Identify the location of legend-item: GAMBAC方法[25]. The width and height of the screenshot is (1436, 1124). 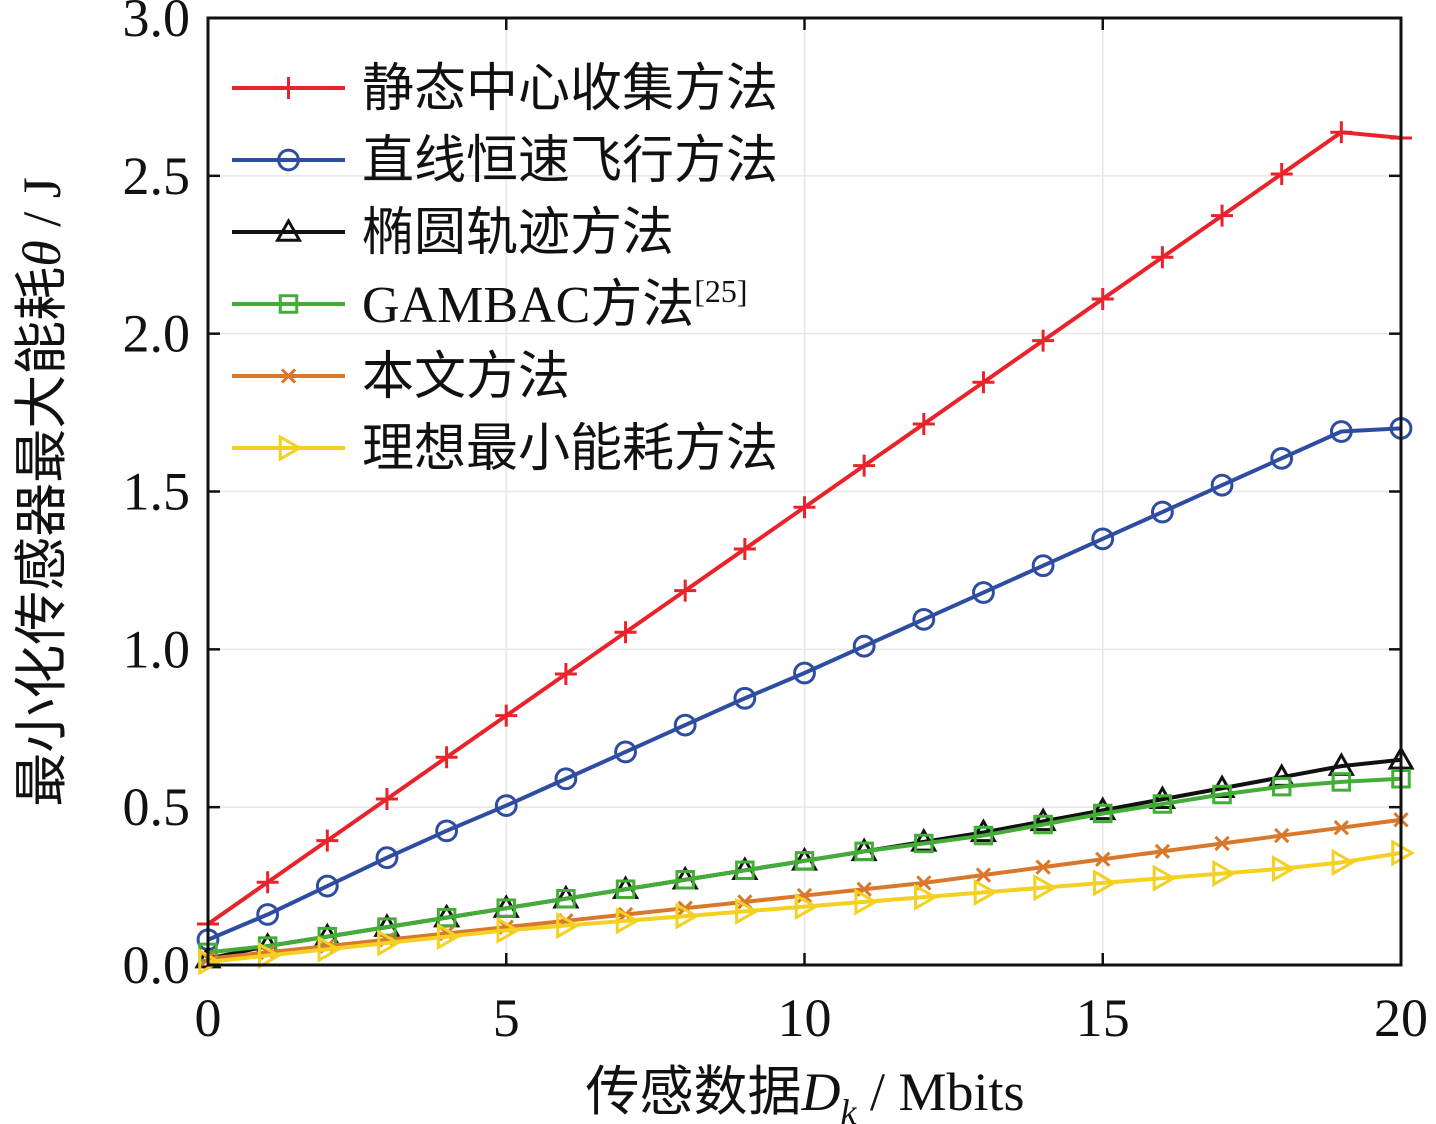
(490, 303).